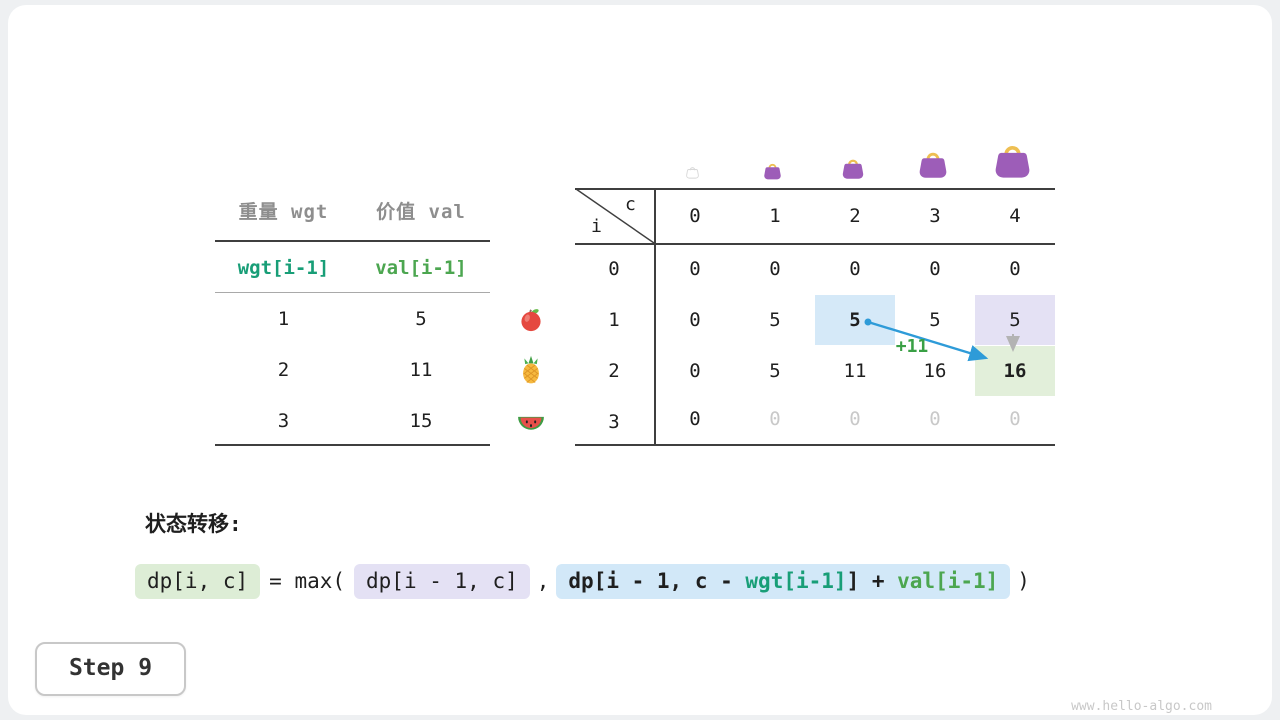 The width and height of the screenshot is (1280, 720). What do you see at coordinates (695, 216) in the screenshot?
I see `dp-col-header-0: 0` at bounding box center [695, 216].